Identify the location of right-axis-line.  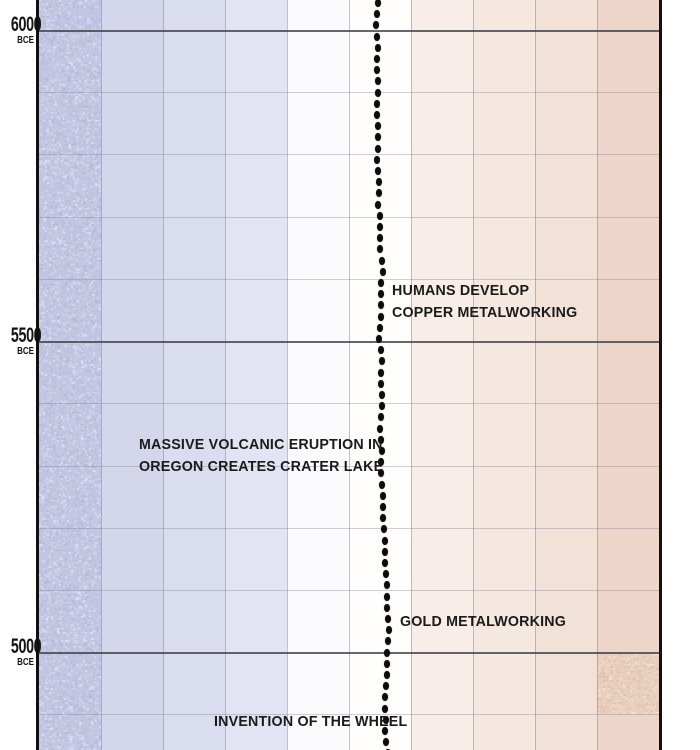
(660, 375).